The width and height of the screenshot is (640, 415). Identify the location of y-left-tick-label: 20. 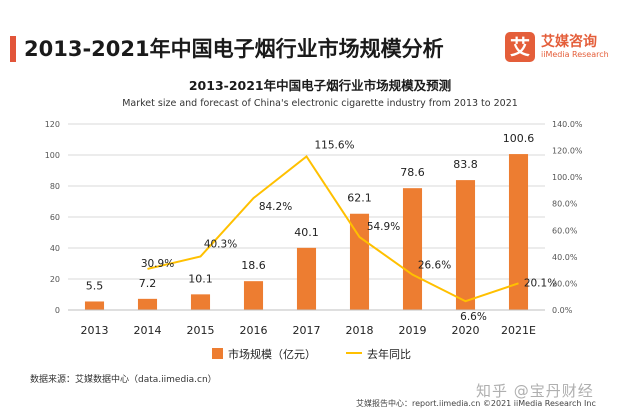
(55, 279).